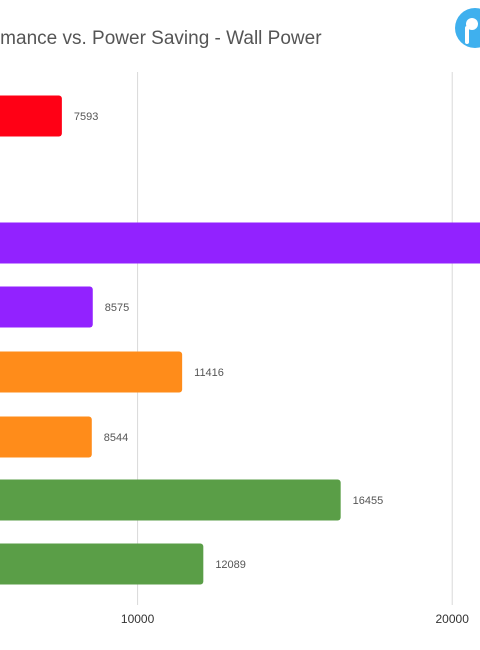  What do you see at coordinates (467, 28) in the screenshot?
I see `brand-logo-icon` at bounding box center [467, 28].